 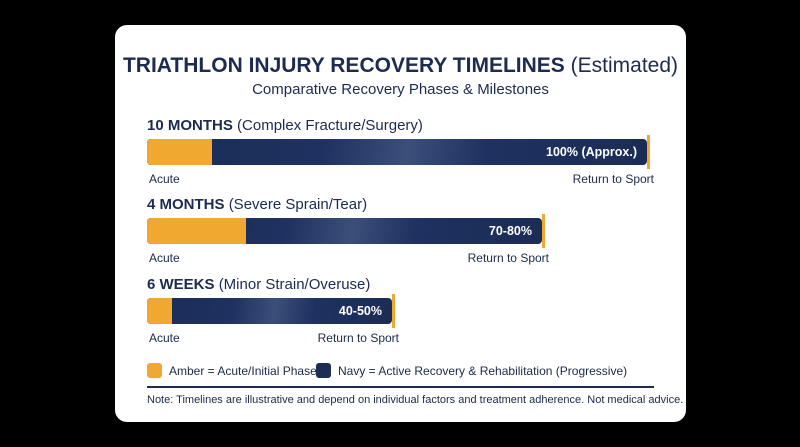 I want to click on legend-swatch-navy, so click(x=323, y=370).